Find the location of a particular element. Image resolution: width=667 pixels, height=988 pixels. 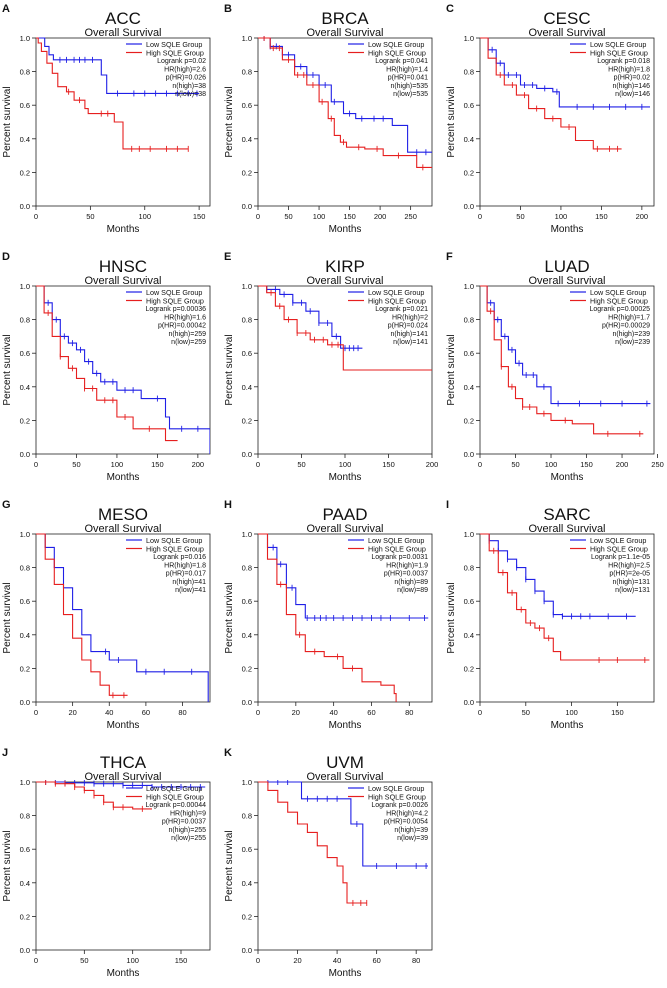

stat-line: Logrank p=0.018 is located at coordinates (623, 61).